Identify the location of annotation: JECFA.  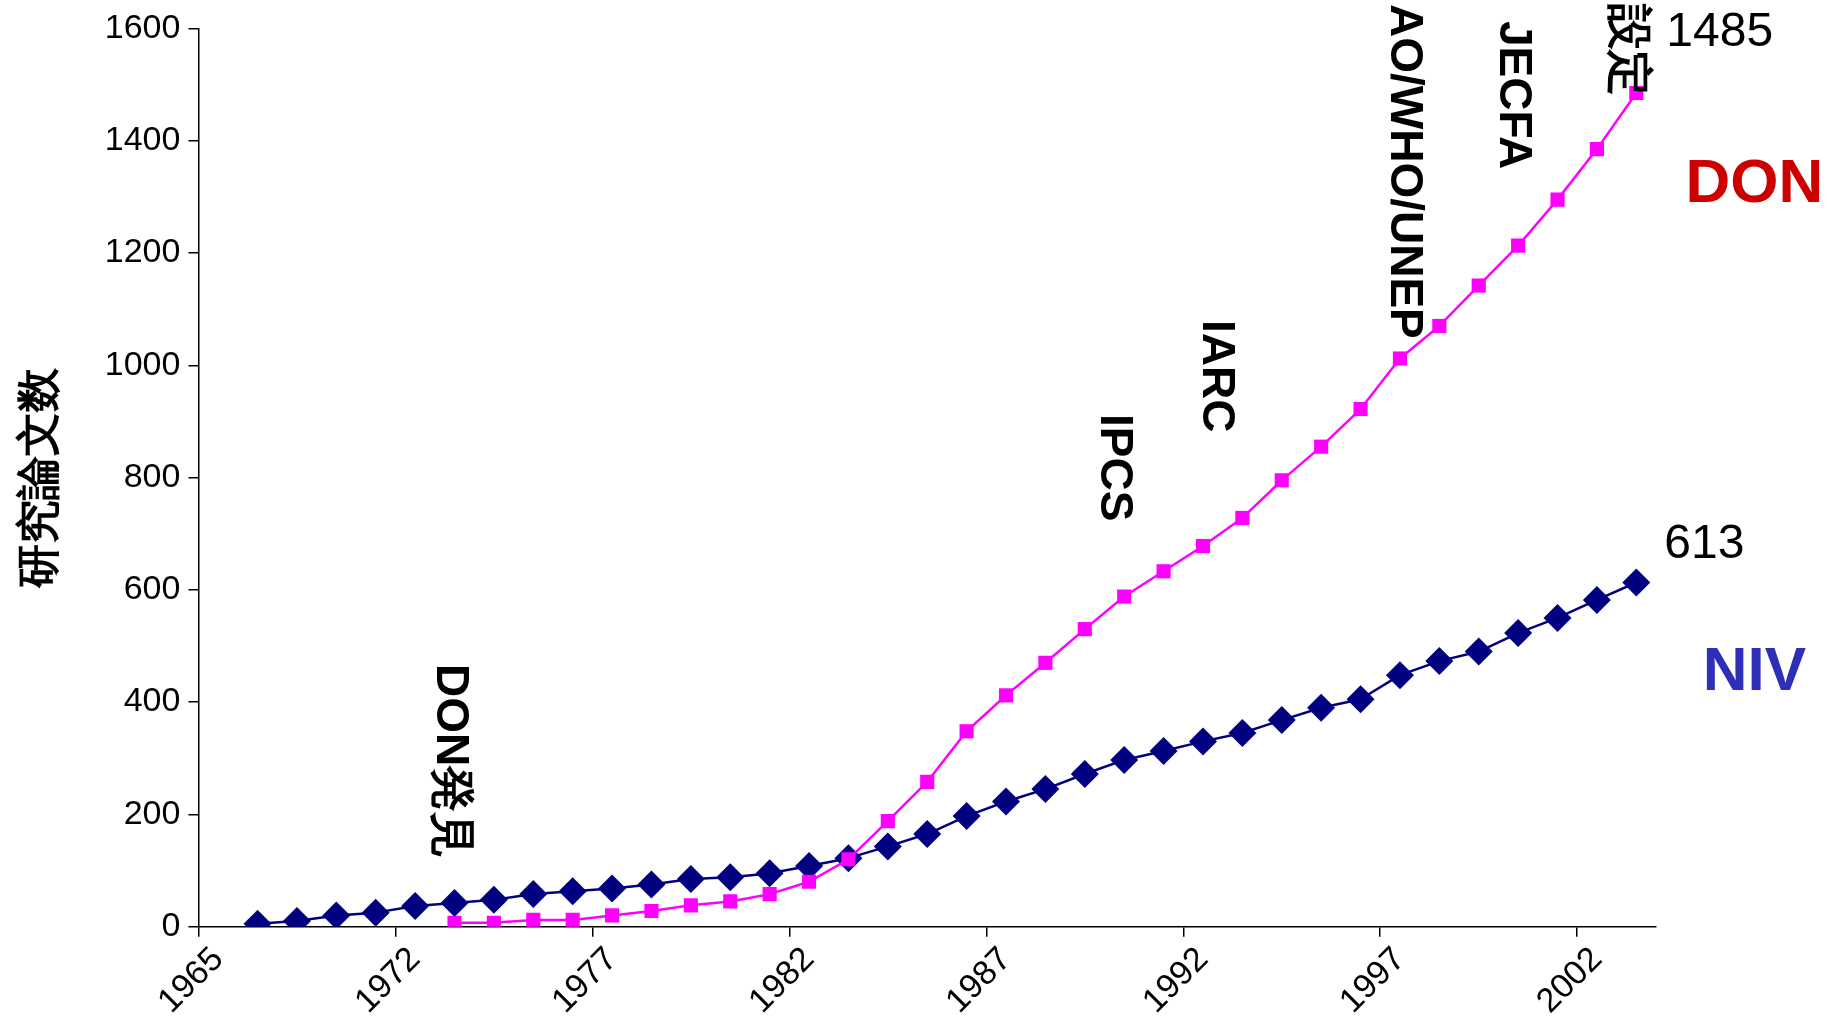
(1516, 95).